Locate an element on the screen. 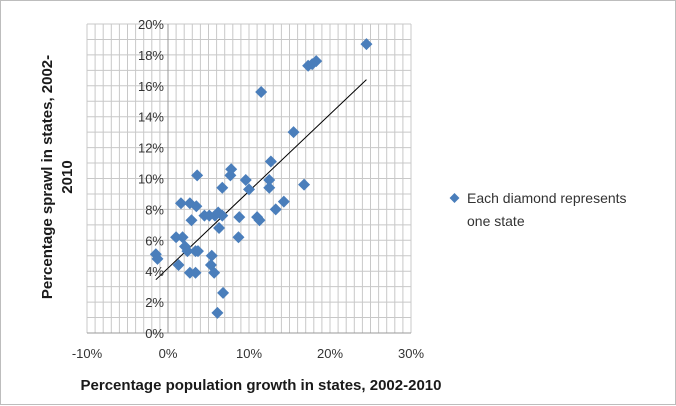 The width and height of the screenshot is (676, 406). legend-label-line2: one state is located at coordinates (496, 221).